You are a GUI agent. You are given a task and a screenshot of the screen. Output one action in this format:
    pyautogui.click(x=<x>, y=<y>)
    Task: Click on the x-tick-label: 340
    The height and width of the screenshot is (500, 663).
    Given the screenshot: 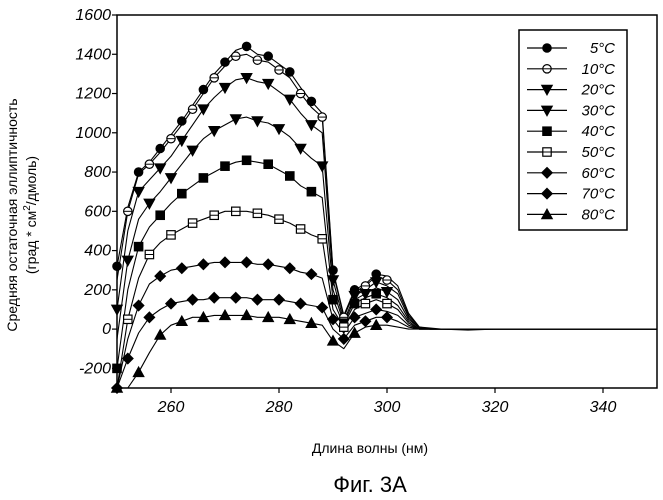 What is the action you would take?
    pyautogui.click(x=603, y=407)
    